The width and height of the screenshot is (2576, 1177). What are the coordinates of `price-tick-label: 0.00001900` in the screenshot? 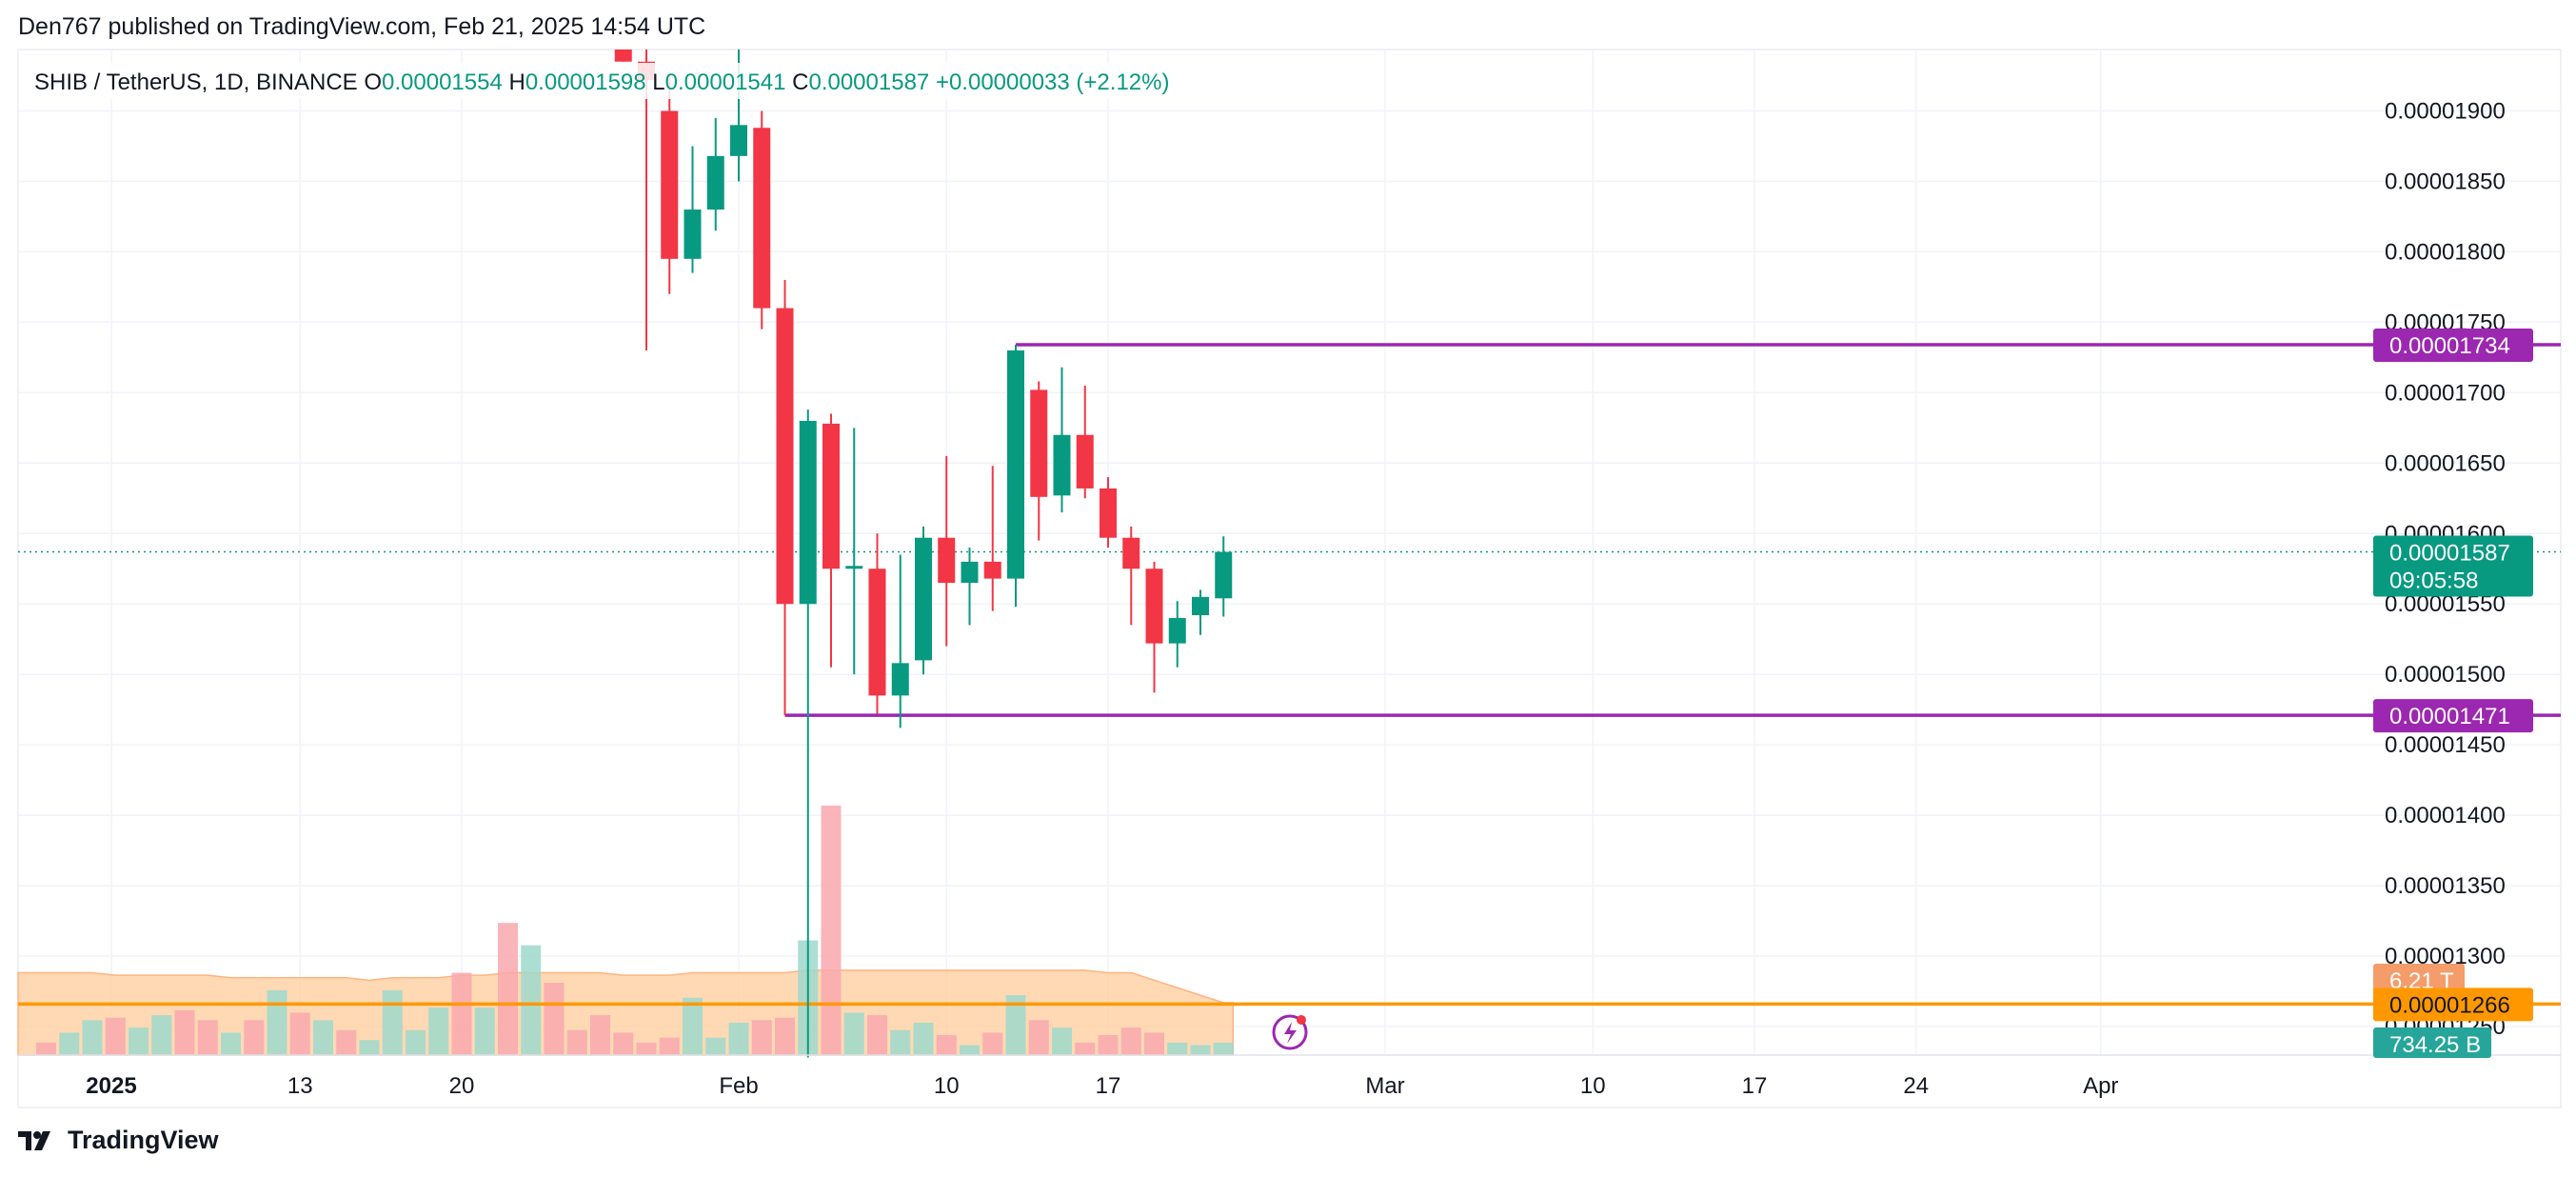 It's located at (2445, 112).